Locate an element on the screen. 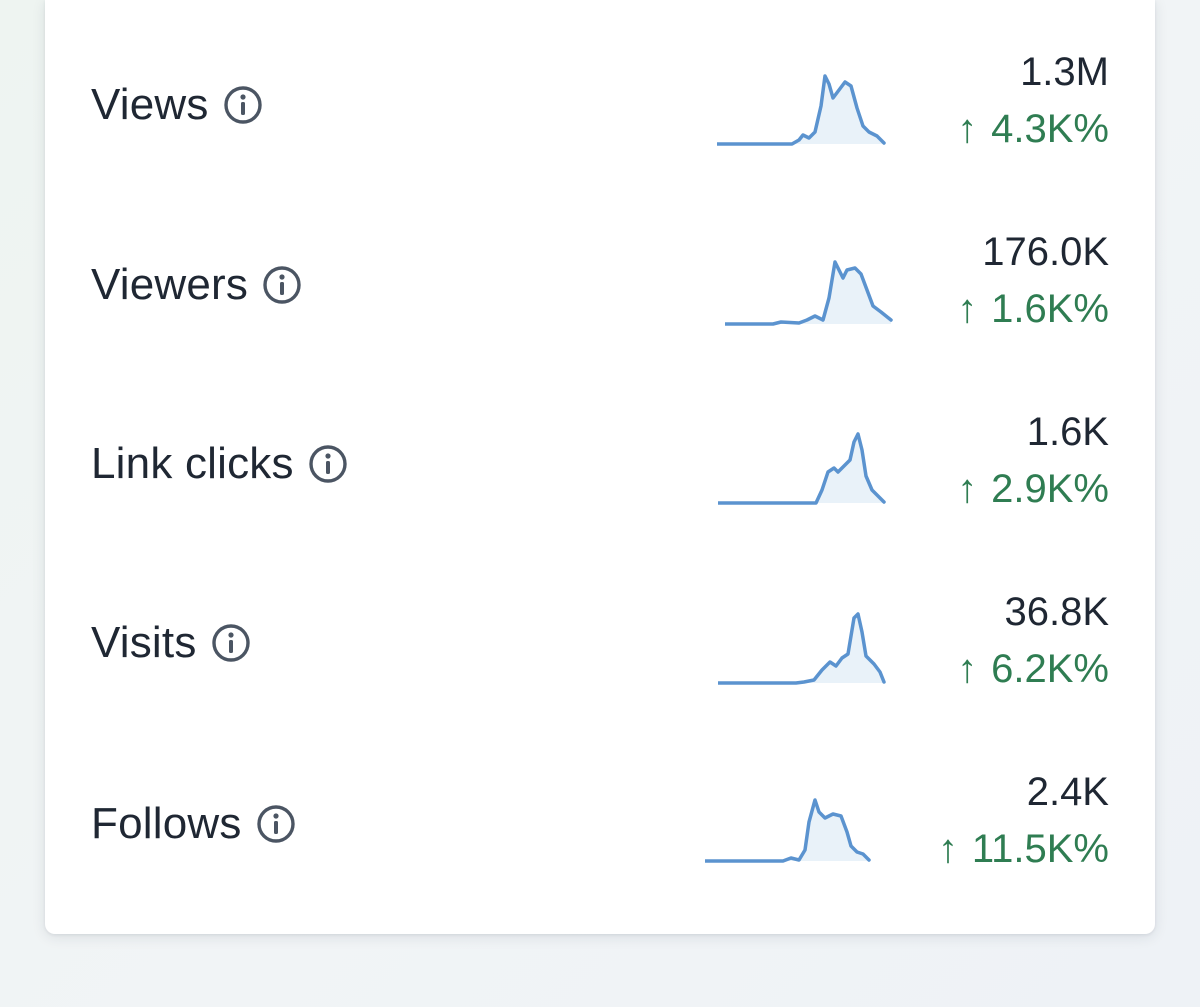 This screenshot has height=1007, width=1200. metric-change: ↑ 11.5K% is located at coordinates (1023, 849).